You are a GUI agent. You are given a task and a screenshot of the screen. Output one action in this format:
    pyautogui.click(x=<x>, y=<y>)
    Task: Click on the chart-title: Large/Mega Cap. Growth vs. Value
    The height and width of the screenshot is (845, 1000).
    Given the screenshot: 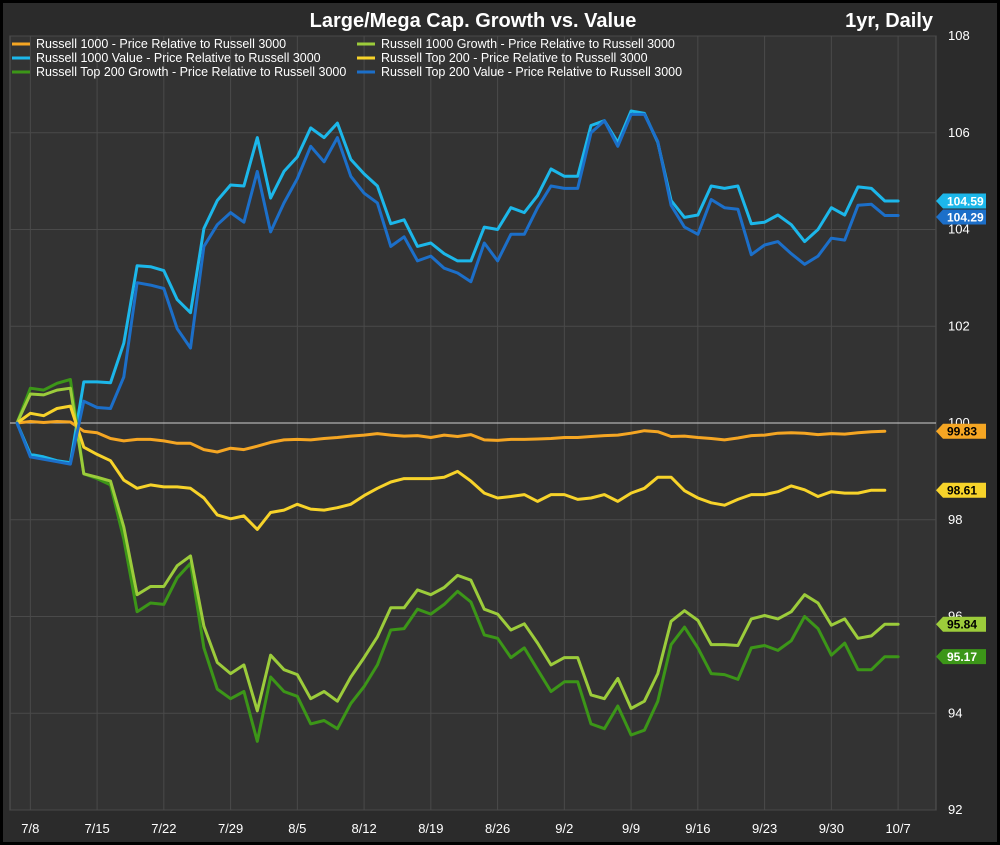 What is the action you would take?
    pyautogui.click(x=473, y=21)
    